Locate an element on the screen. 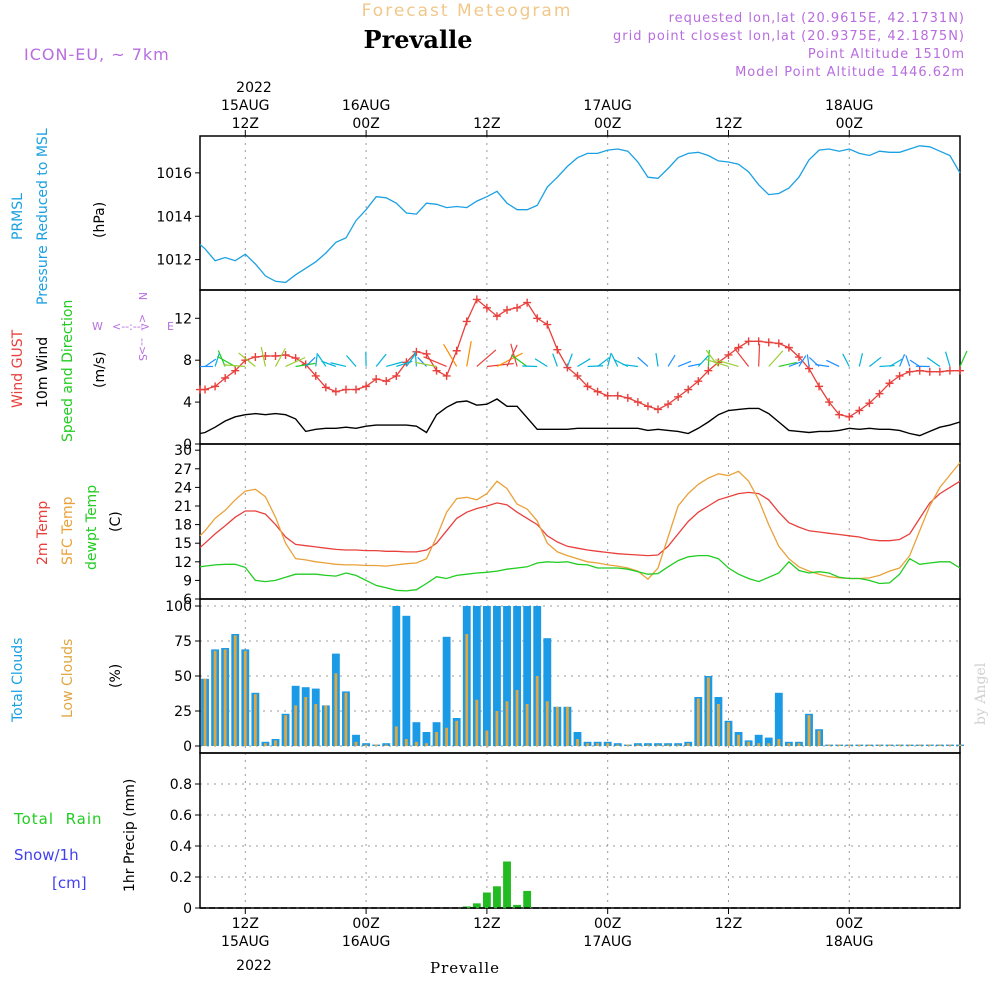 This screenshot has height=1000, width=1000. temperature-ytick-label: 24 is located at coordinates (183, 488).